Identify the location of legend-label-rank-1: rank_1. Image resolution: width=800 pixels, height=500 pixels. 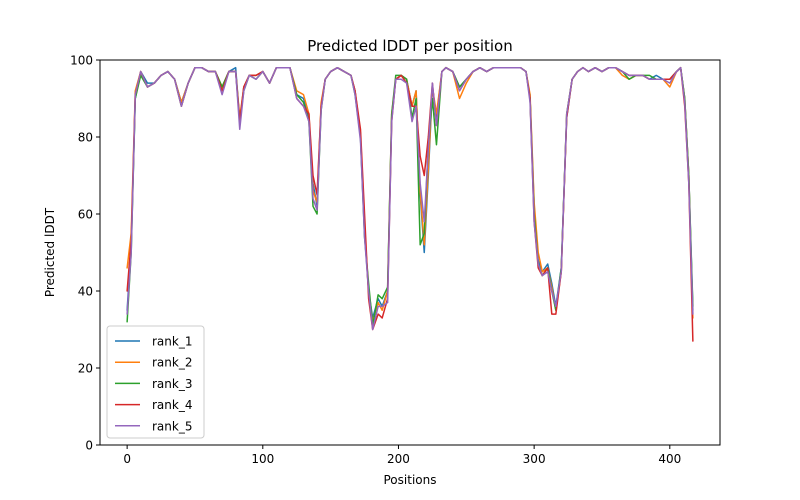
(172, 342).